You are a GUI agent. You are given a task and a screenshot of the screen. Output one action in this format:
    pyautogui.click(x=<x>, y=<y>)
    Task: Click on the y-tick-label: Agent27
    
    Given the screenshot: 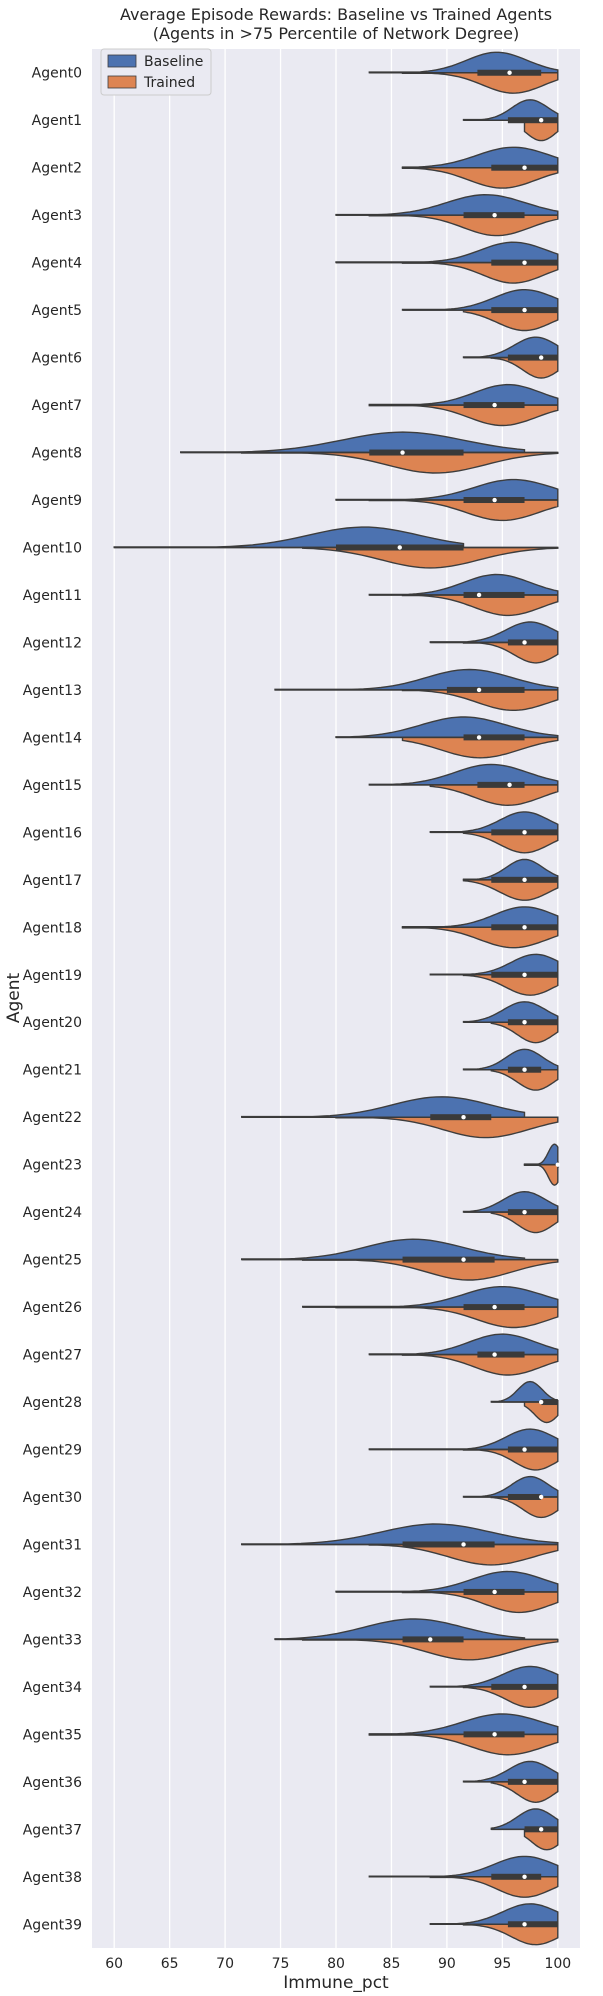 What is the action you would take?
    pyautogui.click(x=52, y=1356)
    